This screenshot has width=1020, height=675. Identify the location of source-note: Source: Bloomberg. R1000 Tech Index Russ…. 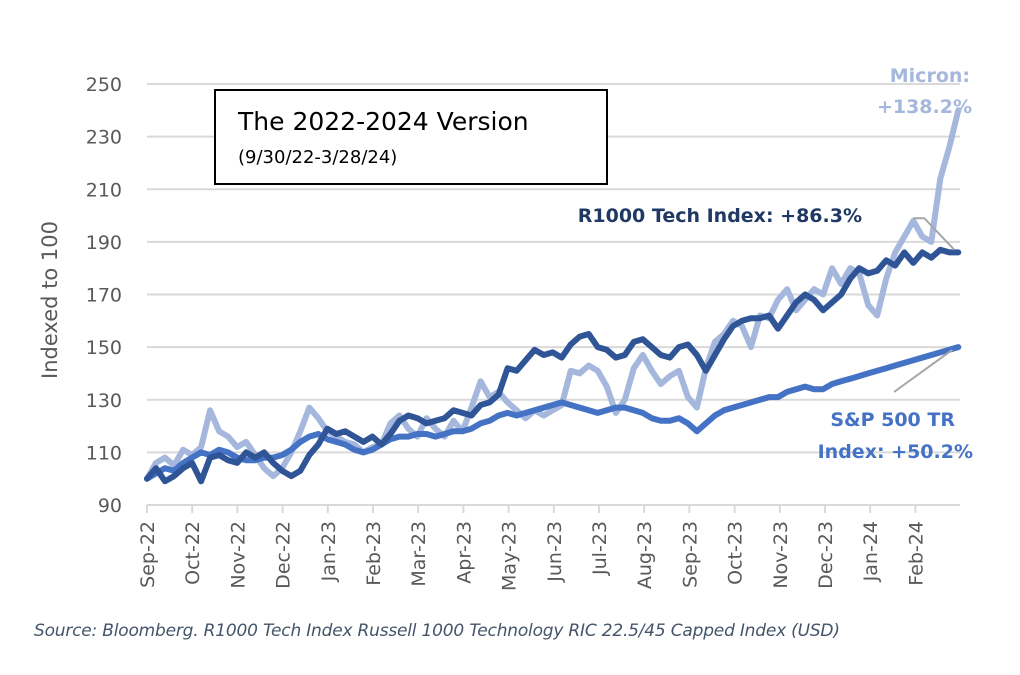
(437, 631).